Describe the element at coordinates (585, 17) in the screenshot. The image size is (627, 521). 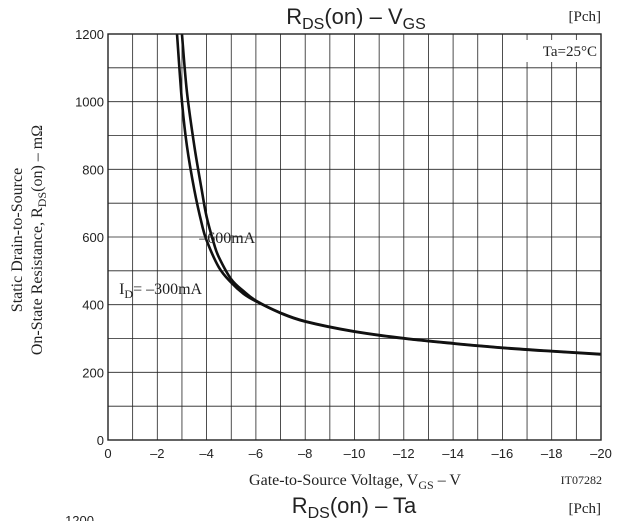
I see `category-tag: [Pch]` at that location.